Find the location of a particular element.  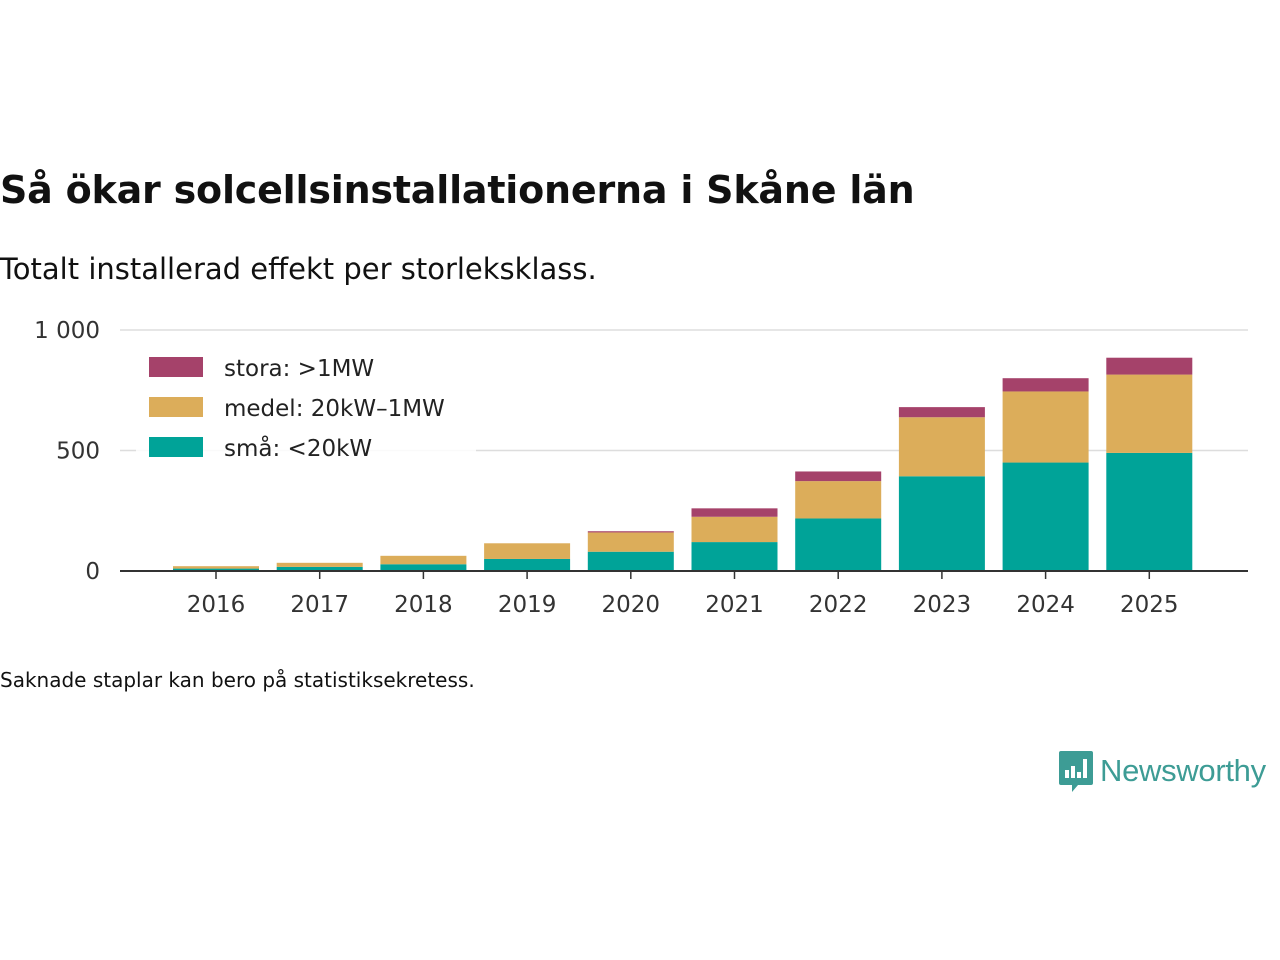

chart-bubble-icon is located at coordinates (1076, 771).